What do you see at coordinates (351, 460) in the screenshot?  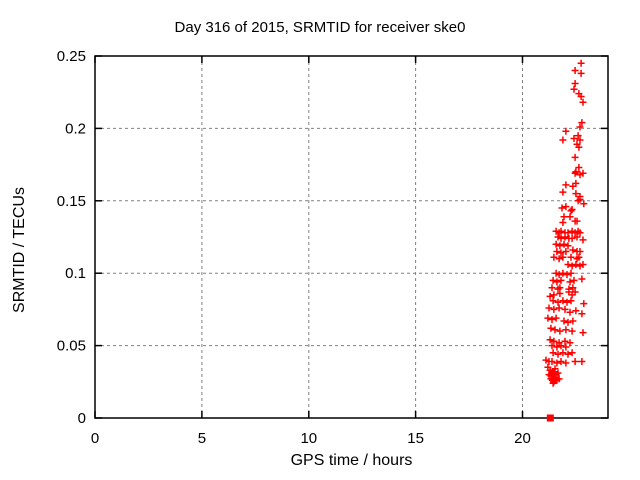 I see `x-axis-label: GPS time / hours` at bounding box center [351, 460].